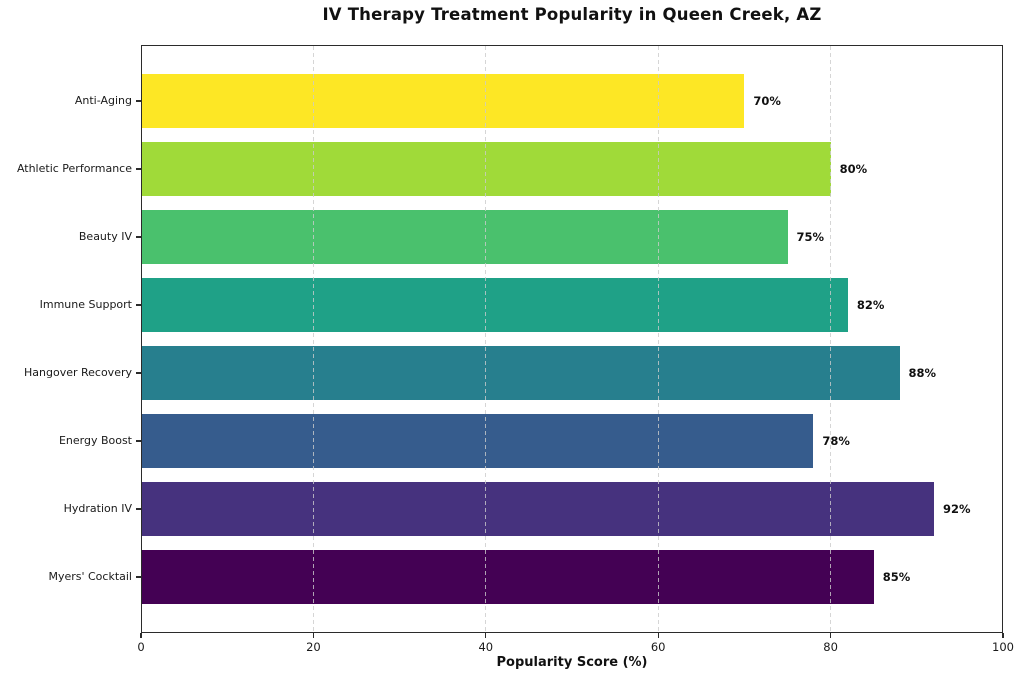  I want to click on y-tick-label: Beauty IV, so click(105, 236).